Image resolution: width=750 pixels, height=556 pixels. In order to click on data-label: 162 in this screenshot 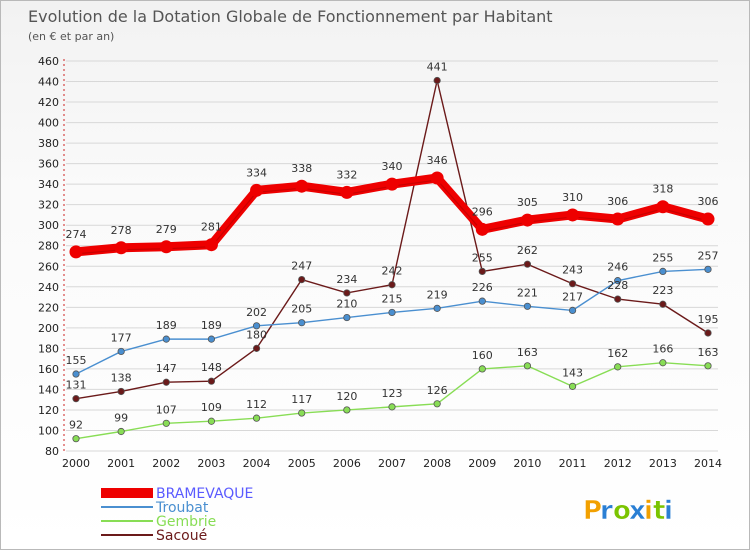, I will do `click(617, 353)`.